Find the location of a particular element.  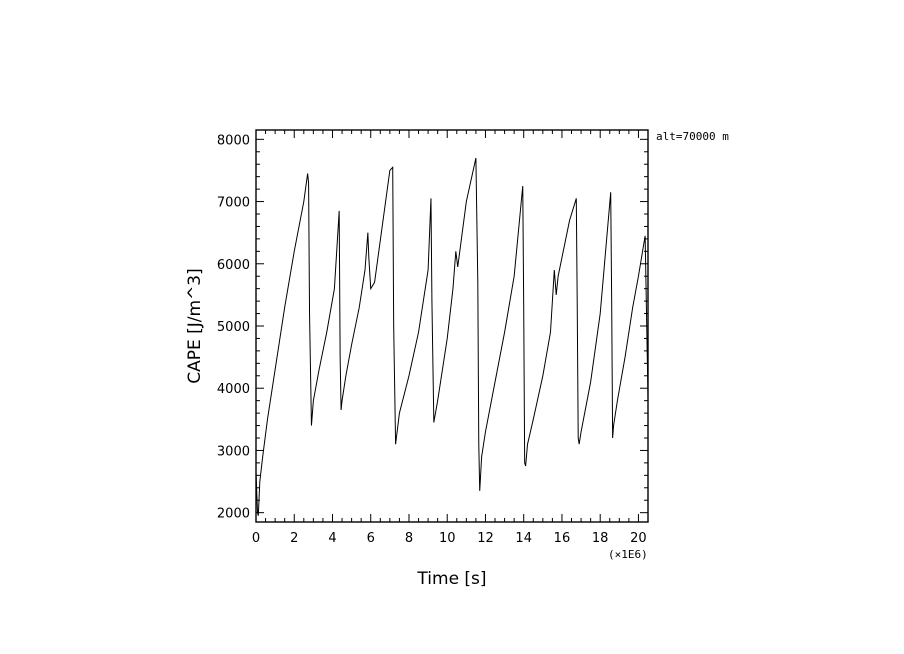

x-tick-label: 18 is located at coordinates (600, 538).